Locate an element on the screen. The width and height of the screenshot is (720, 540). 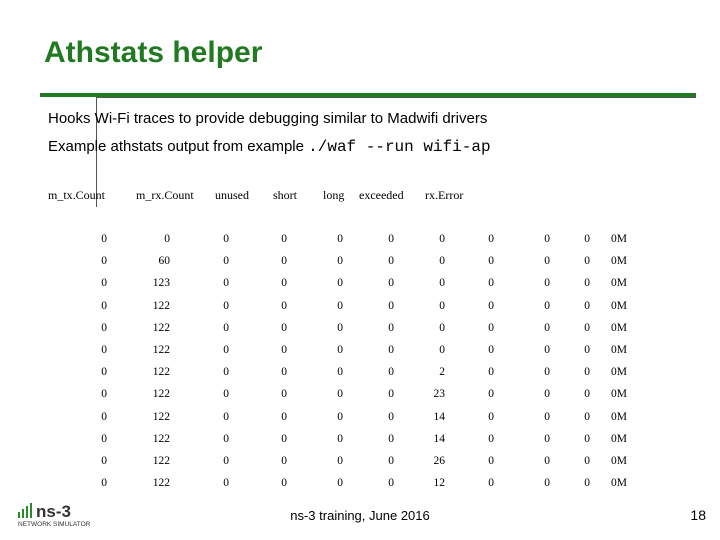
table-cell: 2 is located at coordinates (442, 372).